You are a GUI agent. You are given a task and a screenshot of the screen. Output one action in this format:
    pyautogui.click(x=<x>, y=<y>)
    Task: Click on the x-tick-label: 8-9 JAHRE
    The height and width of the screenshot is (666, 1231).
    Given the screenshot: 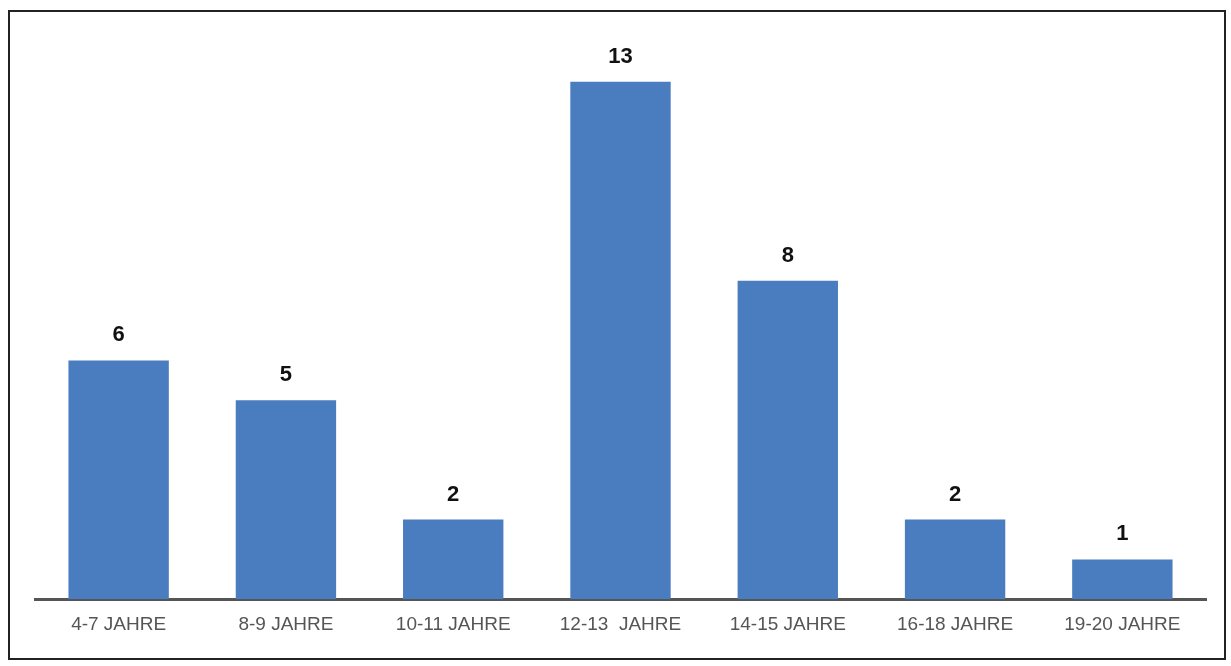 What is the action you would take?
    pyautogui.click(x=286, y=623)
    